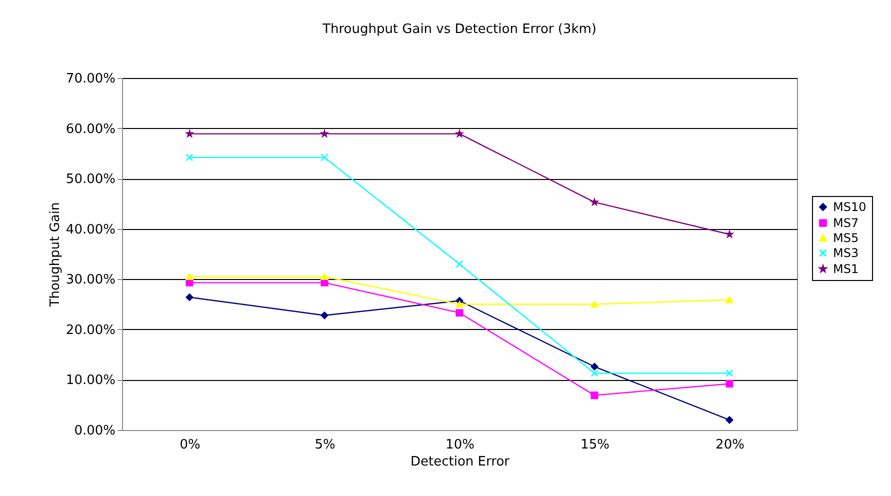  What do you see at coordinates (730, 445) in the screenshot?
I see `x-tick-label: 20%` at bounding box center [730, 445].